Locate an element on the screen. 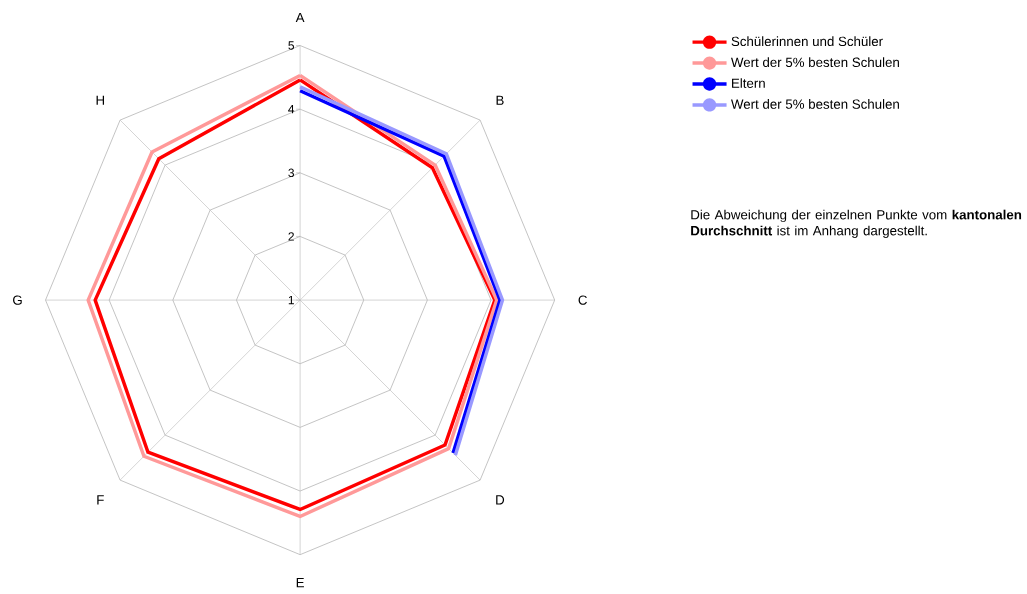 This screenshot has width=1027, height=594. spoke-label: A is located at coordinates (300, 17).